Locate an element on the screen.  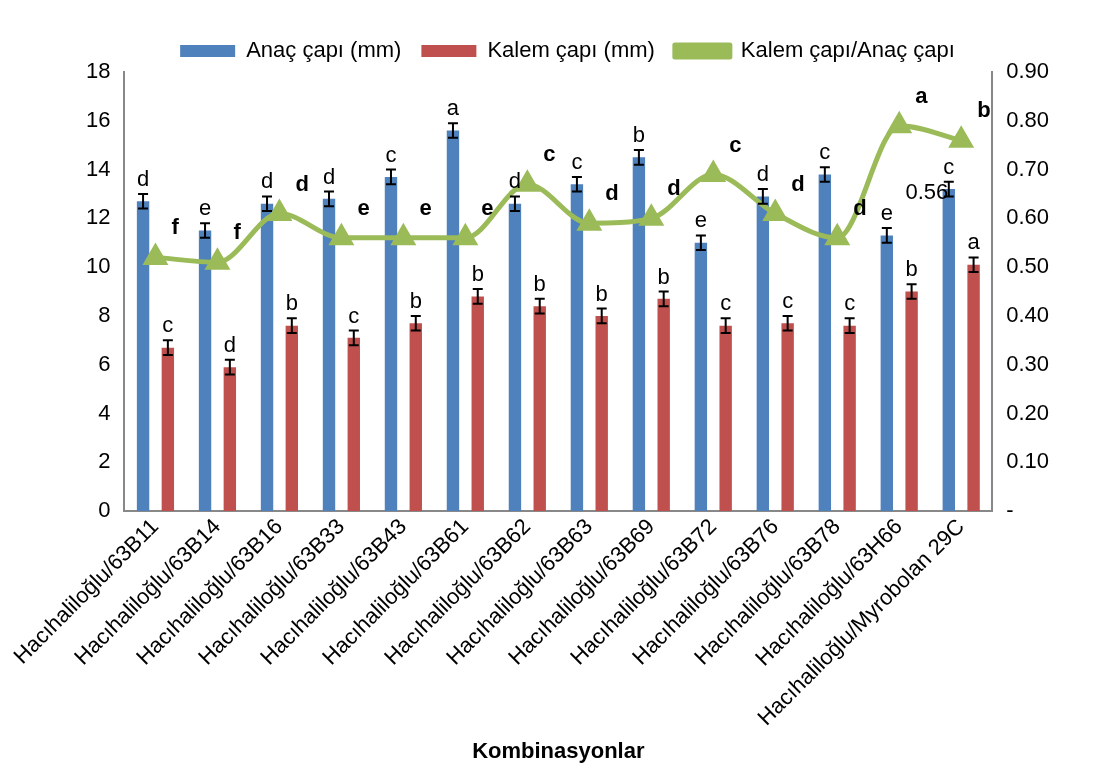
y2-tick-label: 0.40 is located at coordinates (1028, 314).